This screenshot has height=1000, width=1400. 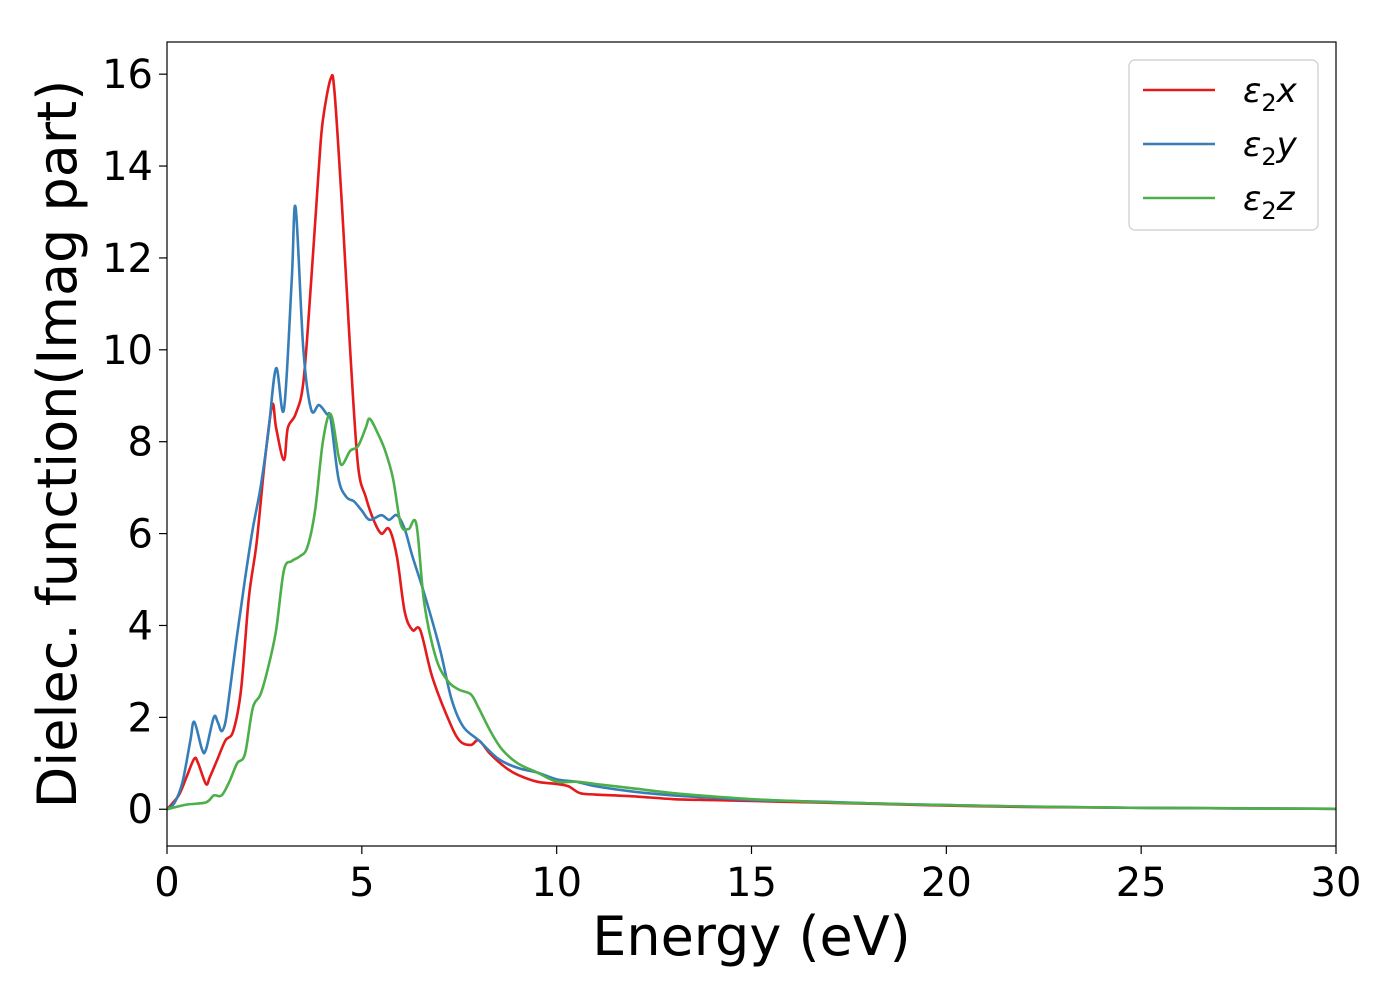 I want to click on y-tick-label: 4, so click(x=140, y=626).